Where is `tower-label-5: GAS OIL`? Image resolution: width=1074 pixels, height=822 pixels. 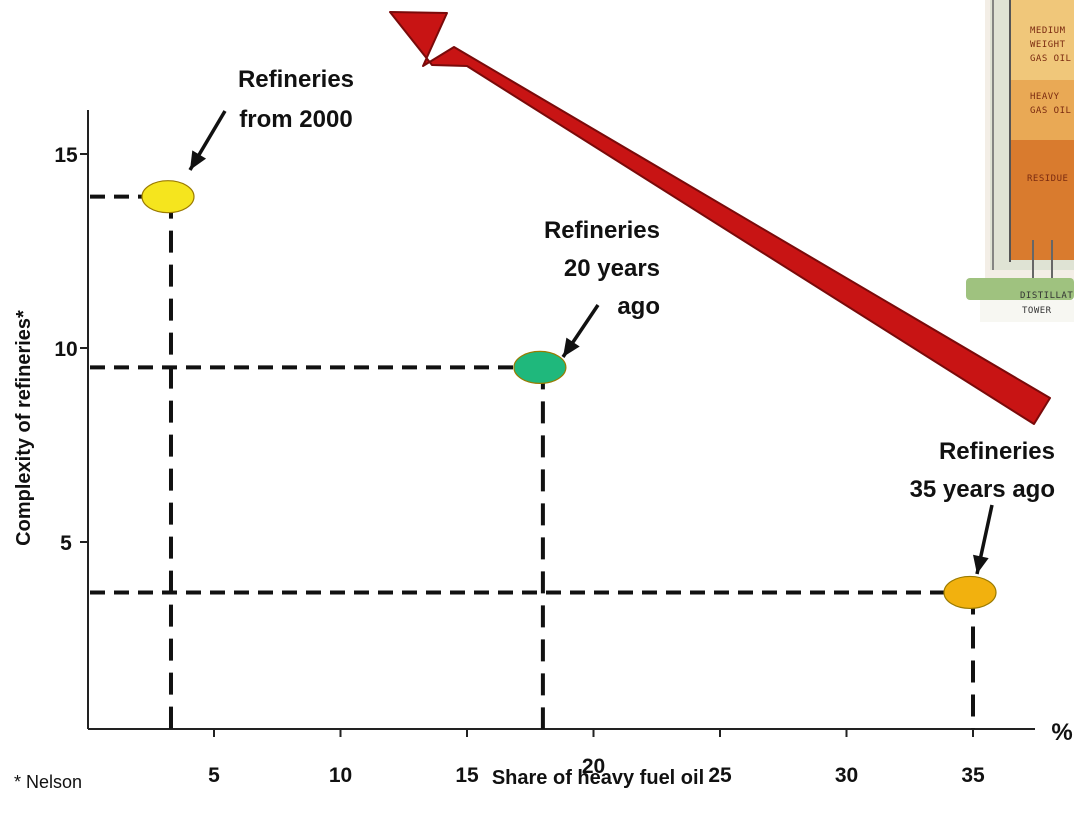 tower-label-5: GAS OIL is located at coordinates (1050, 111).